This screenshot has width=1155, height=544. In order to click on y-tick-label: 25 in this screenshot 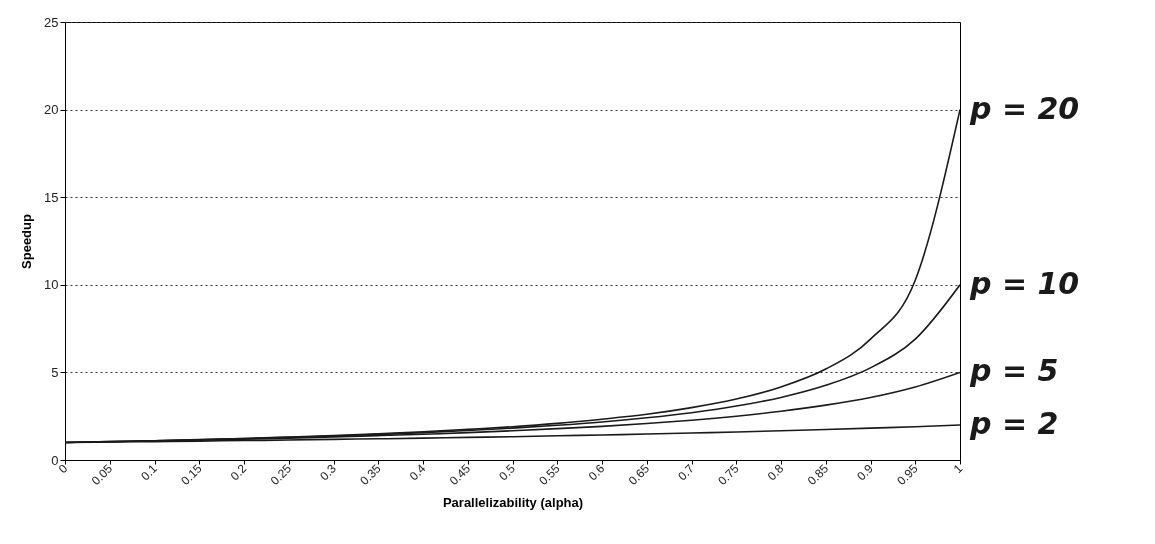, I will do `click(51, 22)`.